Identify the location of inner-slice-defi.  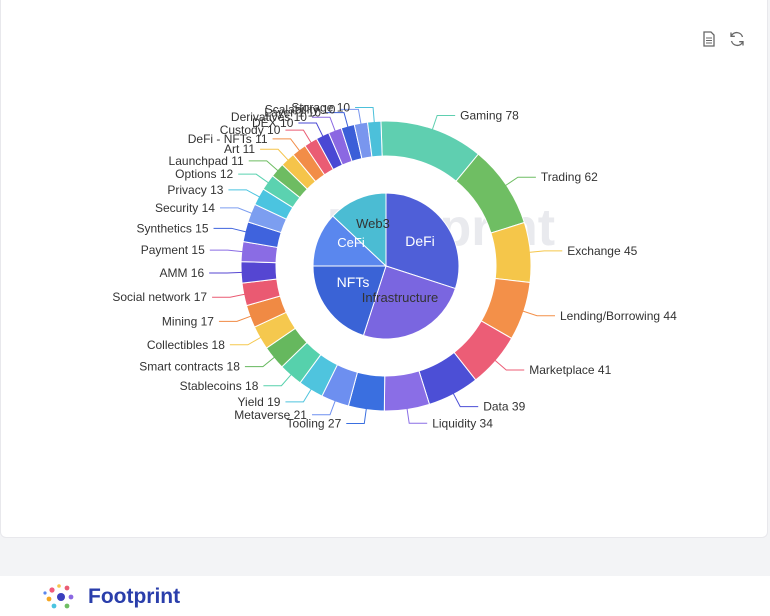
(422, 241).